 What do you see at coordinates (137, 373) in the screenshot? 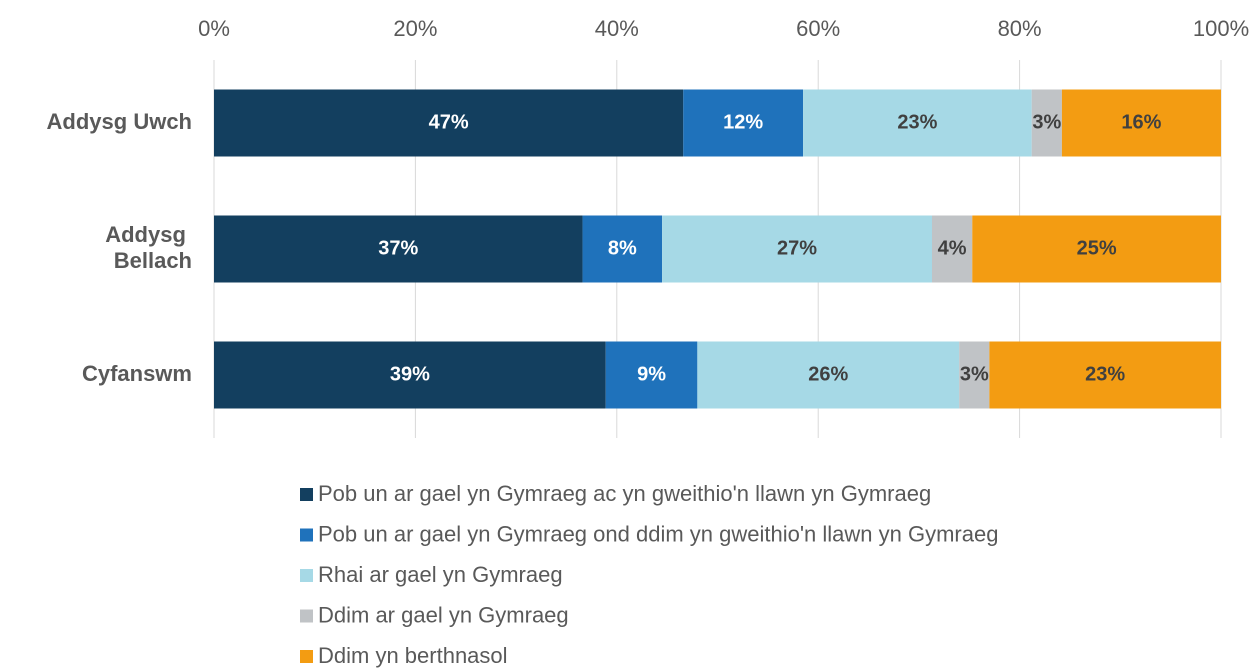
I see `category-label: Cyfanswm` at bounding box center [137, 373].